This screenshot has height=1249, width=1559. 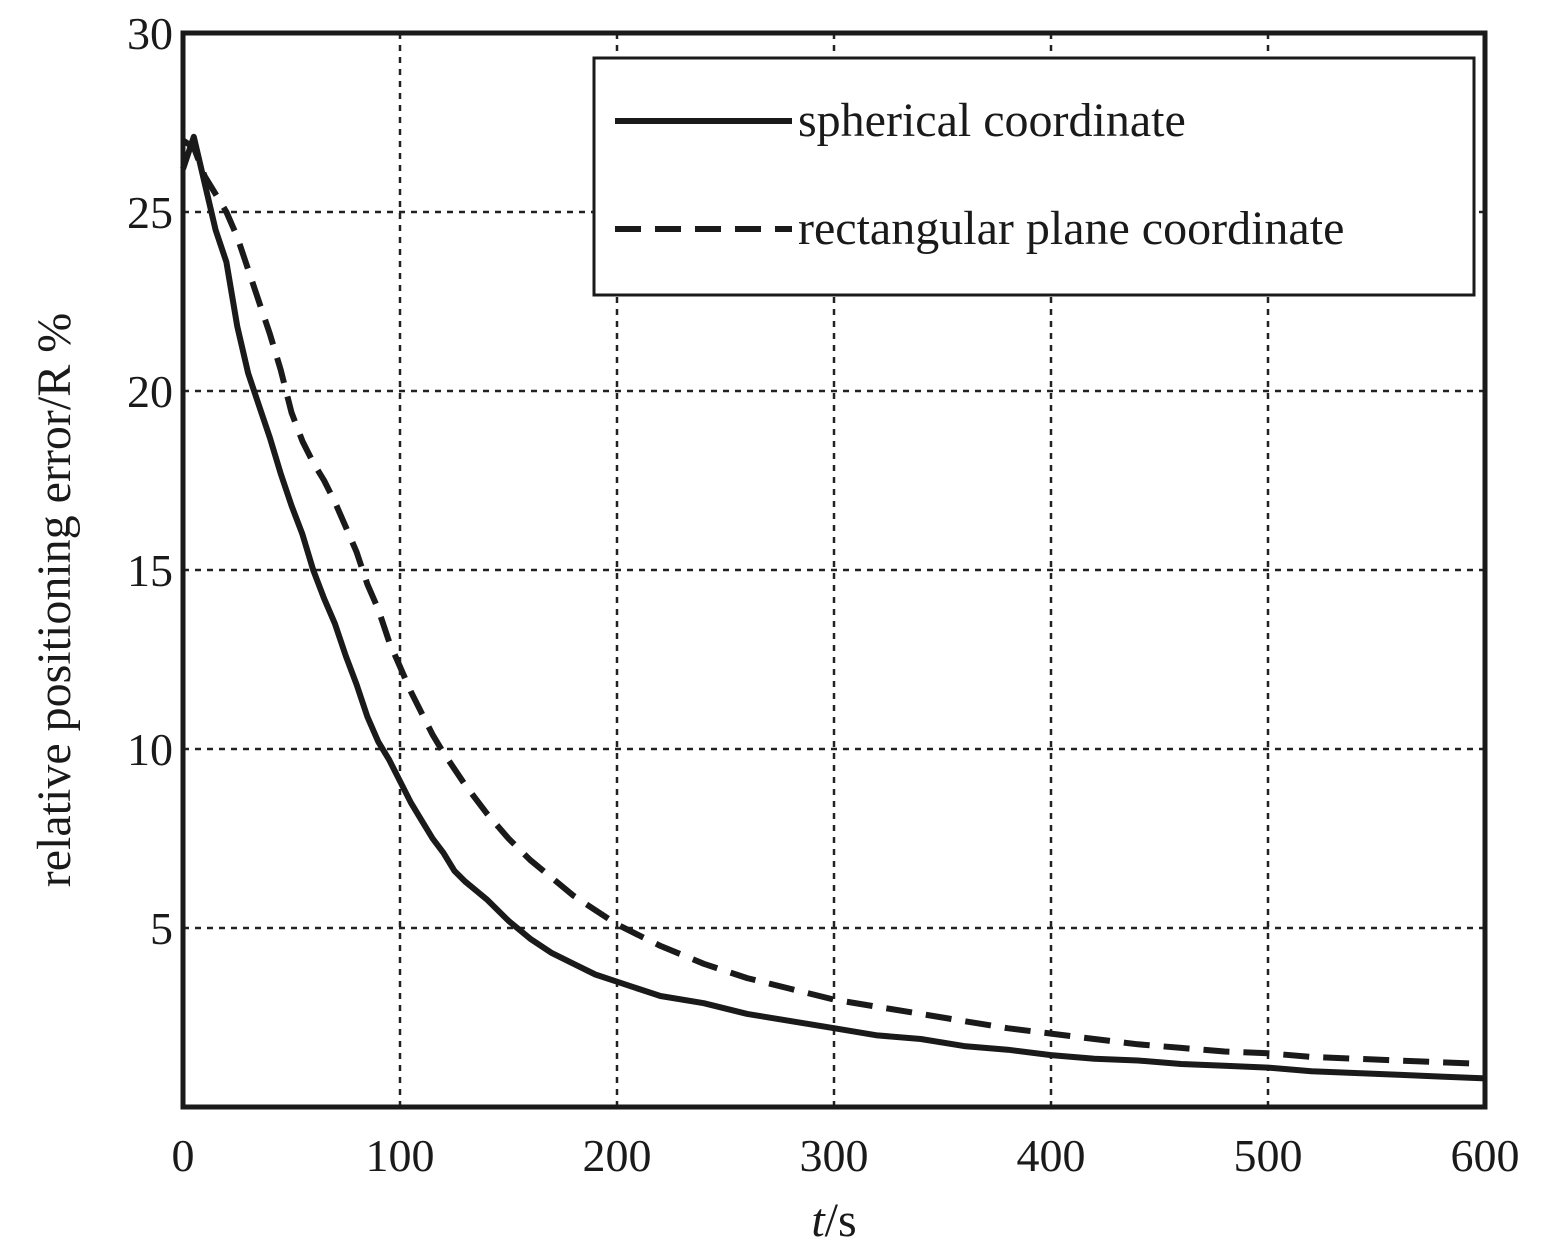 I want to click on x-axis-label: t/s, so click(x=833, y=1220).